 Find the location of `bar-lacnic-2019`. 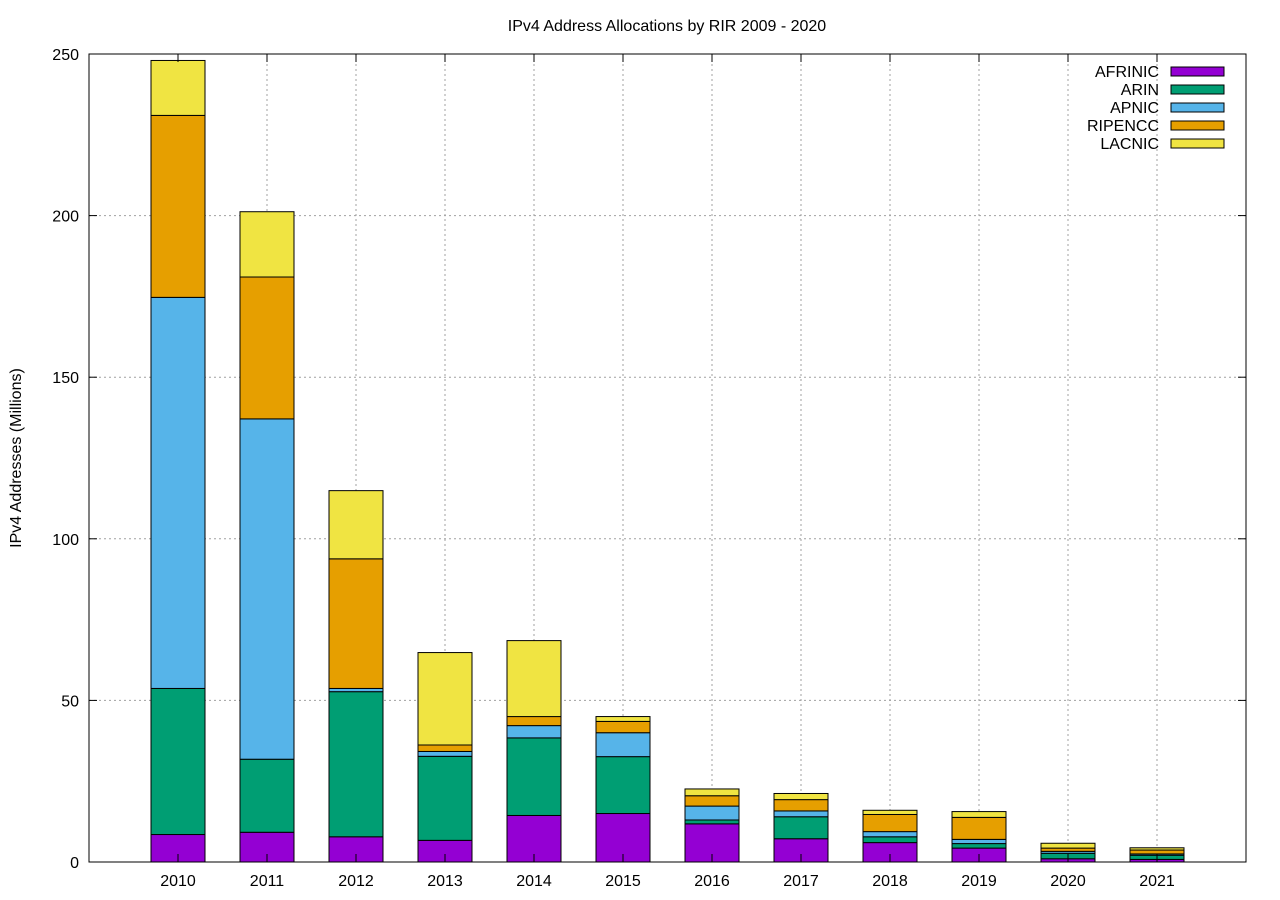

bar-lacnic-2019 is located at coordinates (979, 814).